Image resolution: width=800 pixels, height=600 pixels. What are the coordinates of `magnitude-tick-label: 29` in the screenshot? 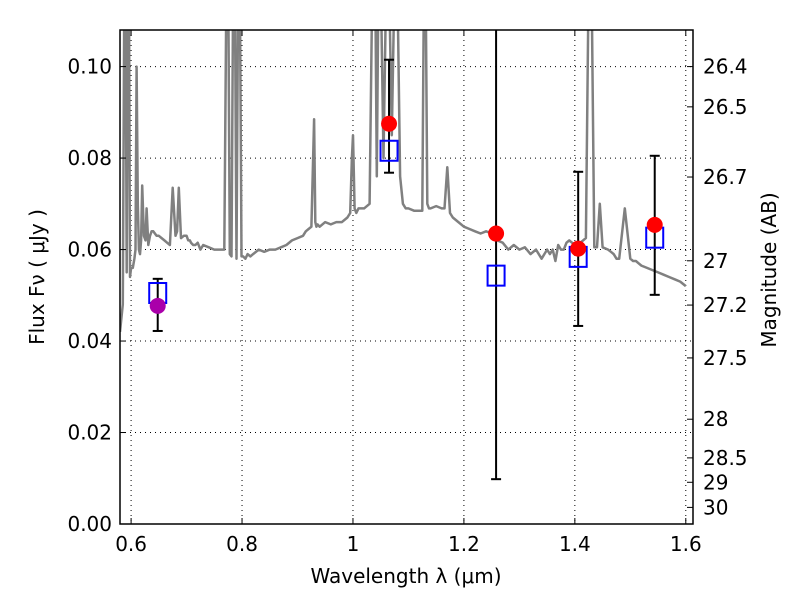 It's located at (715, 482).